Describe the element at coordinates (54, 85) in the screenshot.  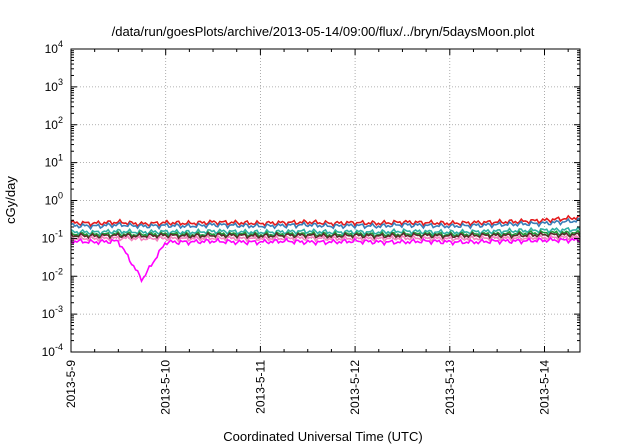
I see `y-tick-label: 10³` at that location.